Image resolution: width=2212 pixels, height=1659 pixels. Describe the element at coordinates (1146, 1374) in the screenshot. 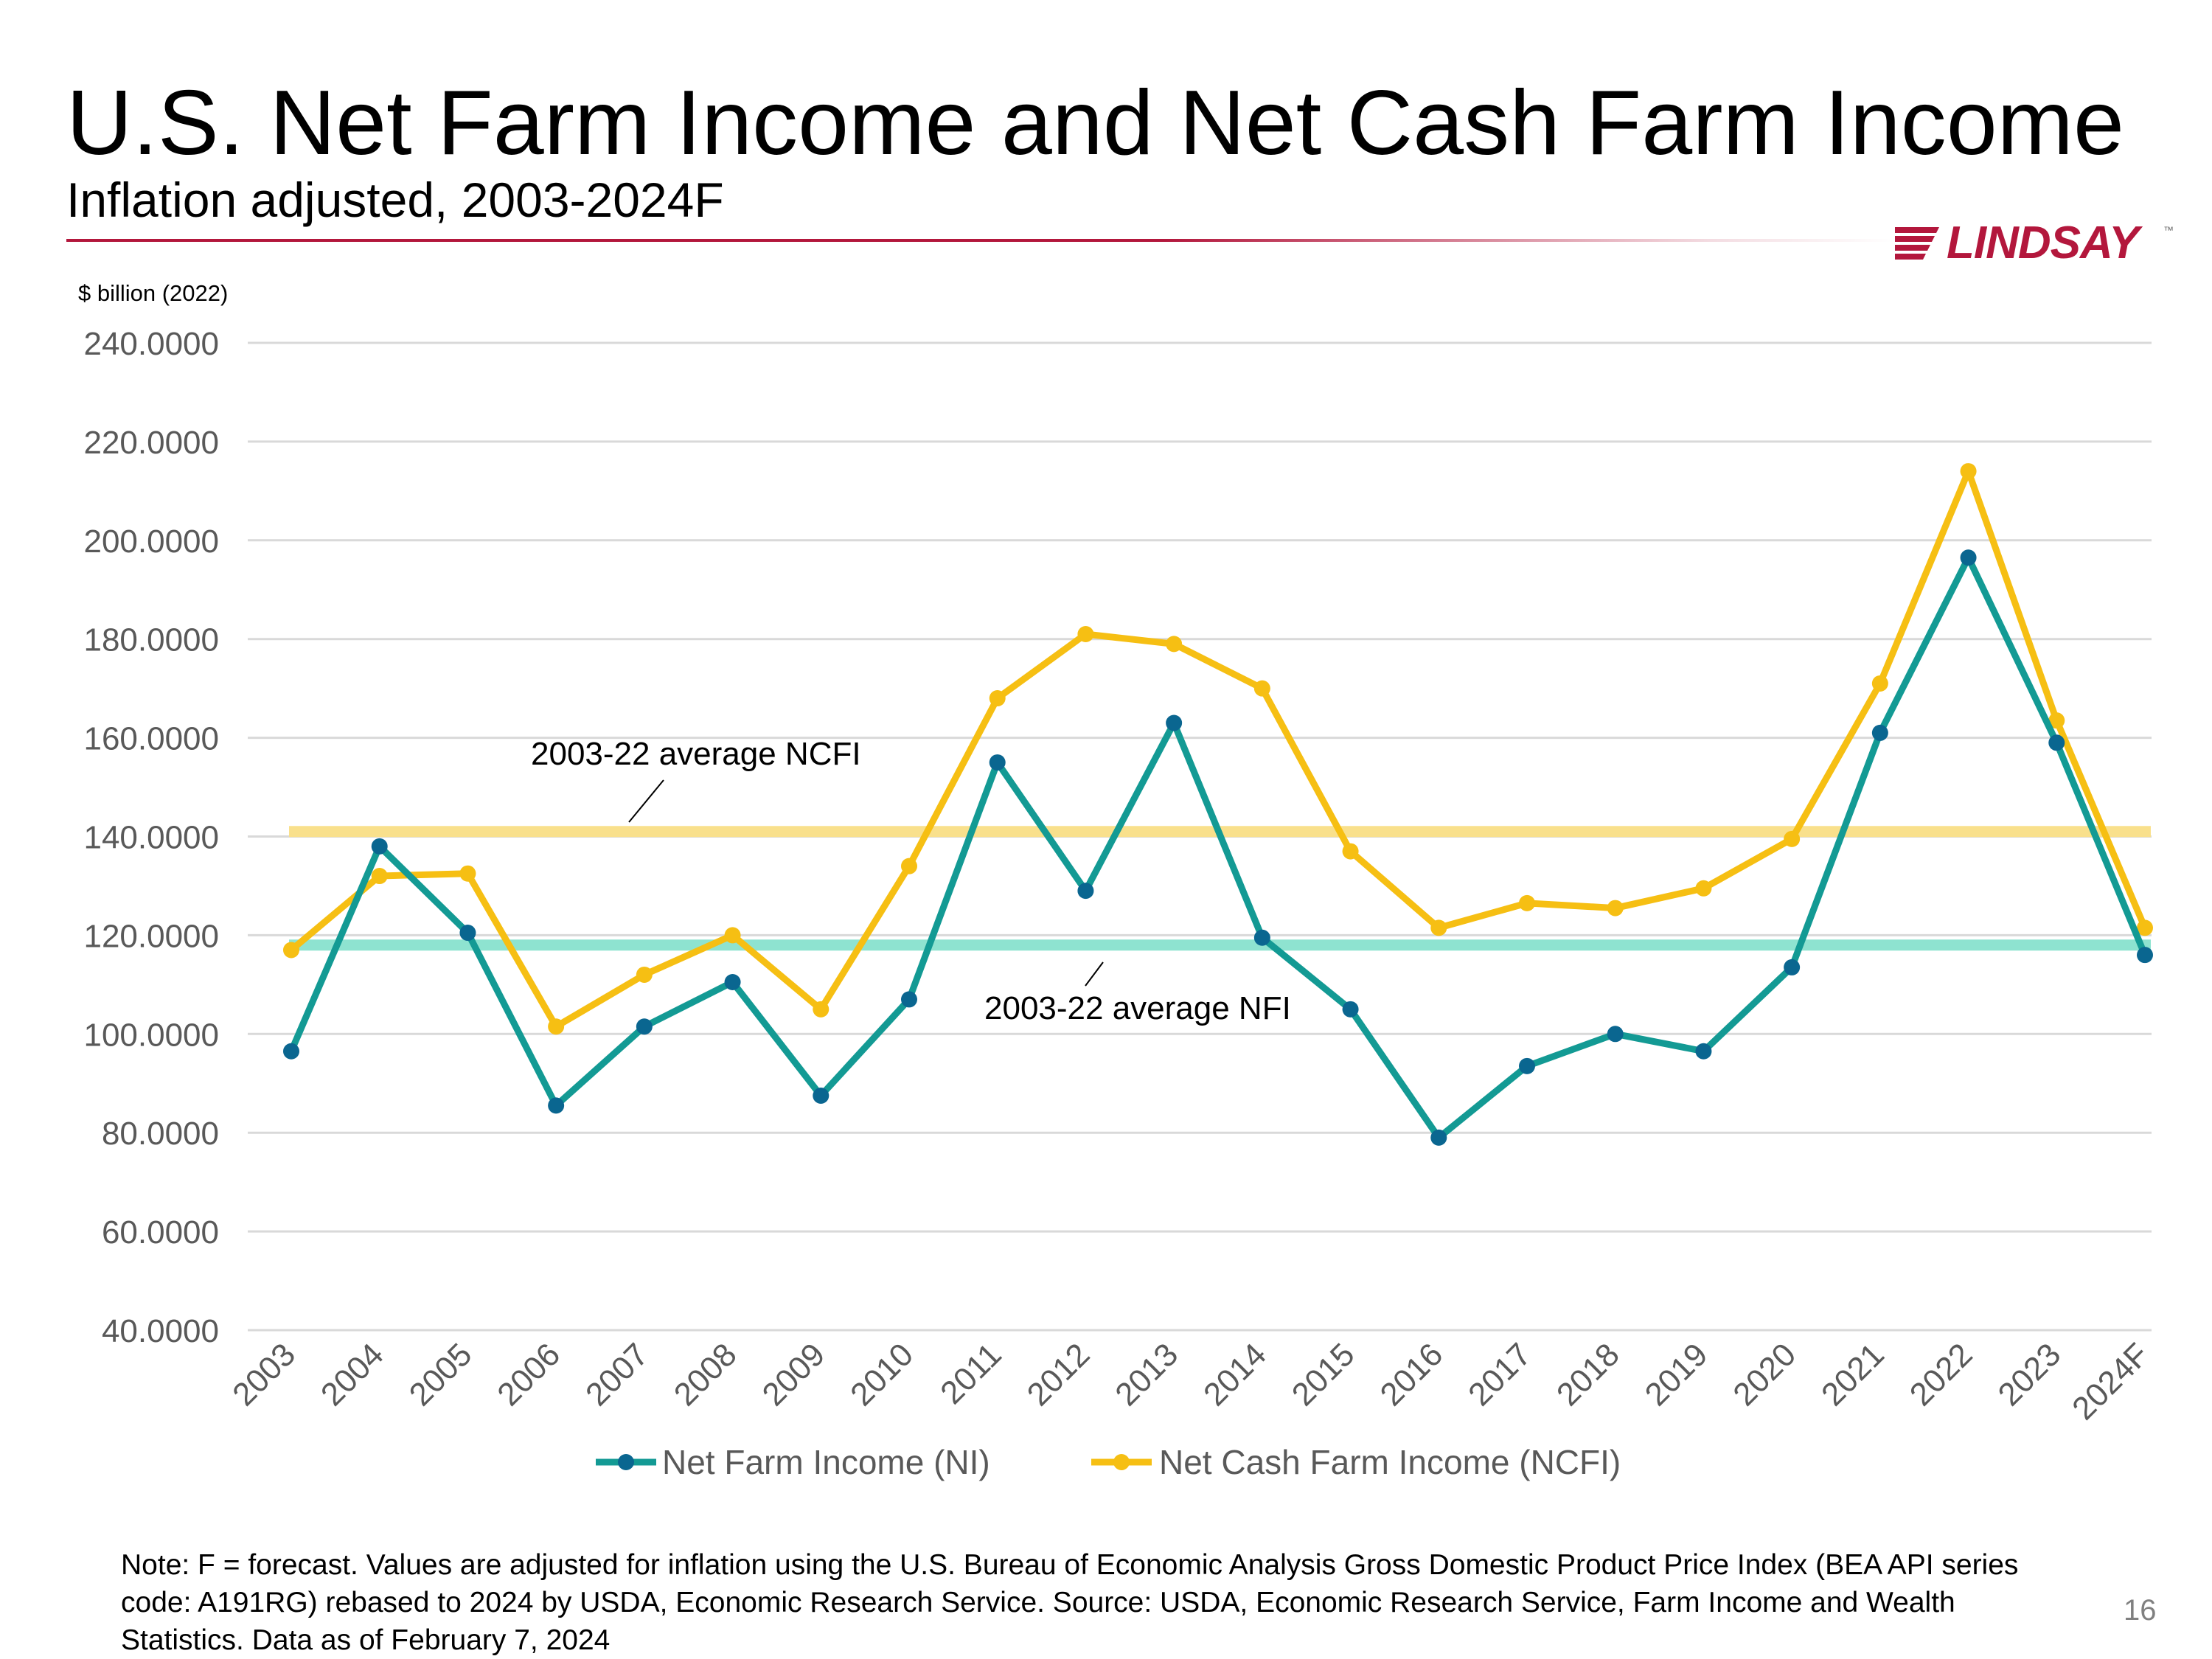

I see `x-tick-label: 2013` at that location.